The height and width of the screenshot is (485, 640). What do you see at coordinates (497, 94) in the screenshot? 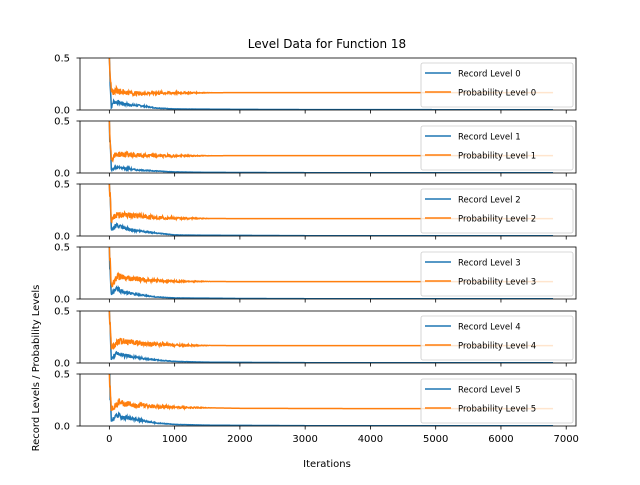
I see `legend-label: Probability Level 0` at bounding box center [497, 94].